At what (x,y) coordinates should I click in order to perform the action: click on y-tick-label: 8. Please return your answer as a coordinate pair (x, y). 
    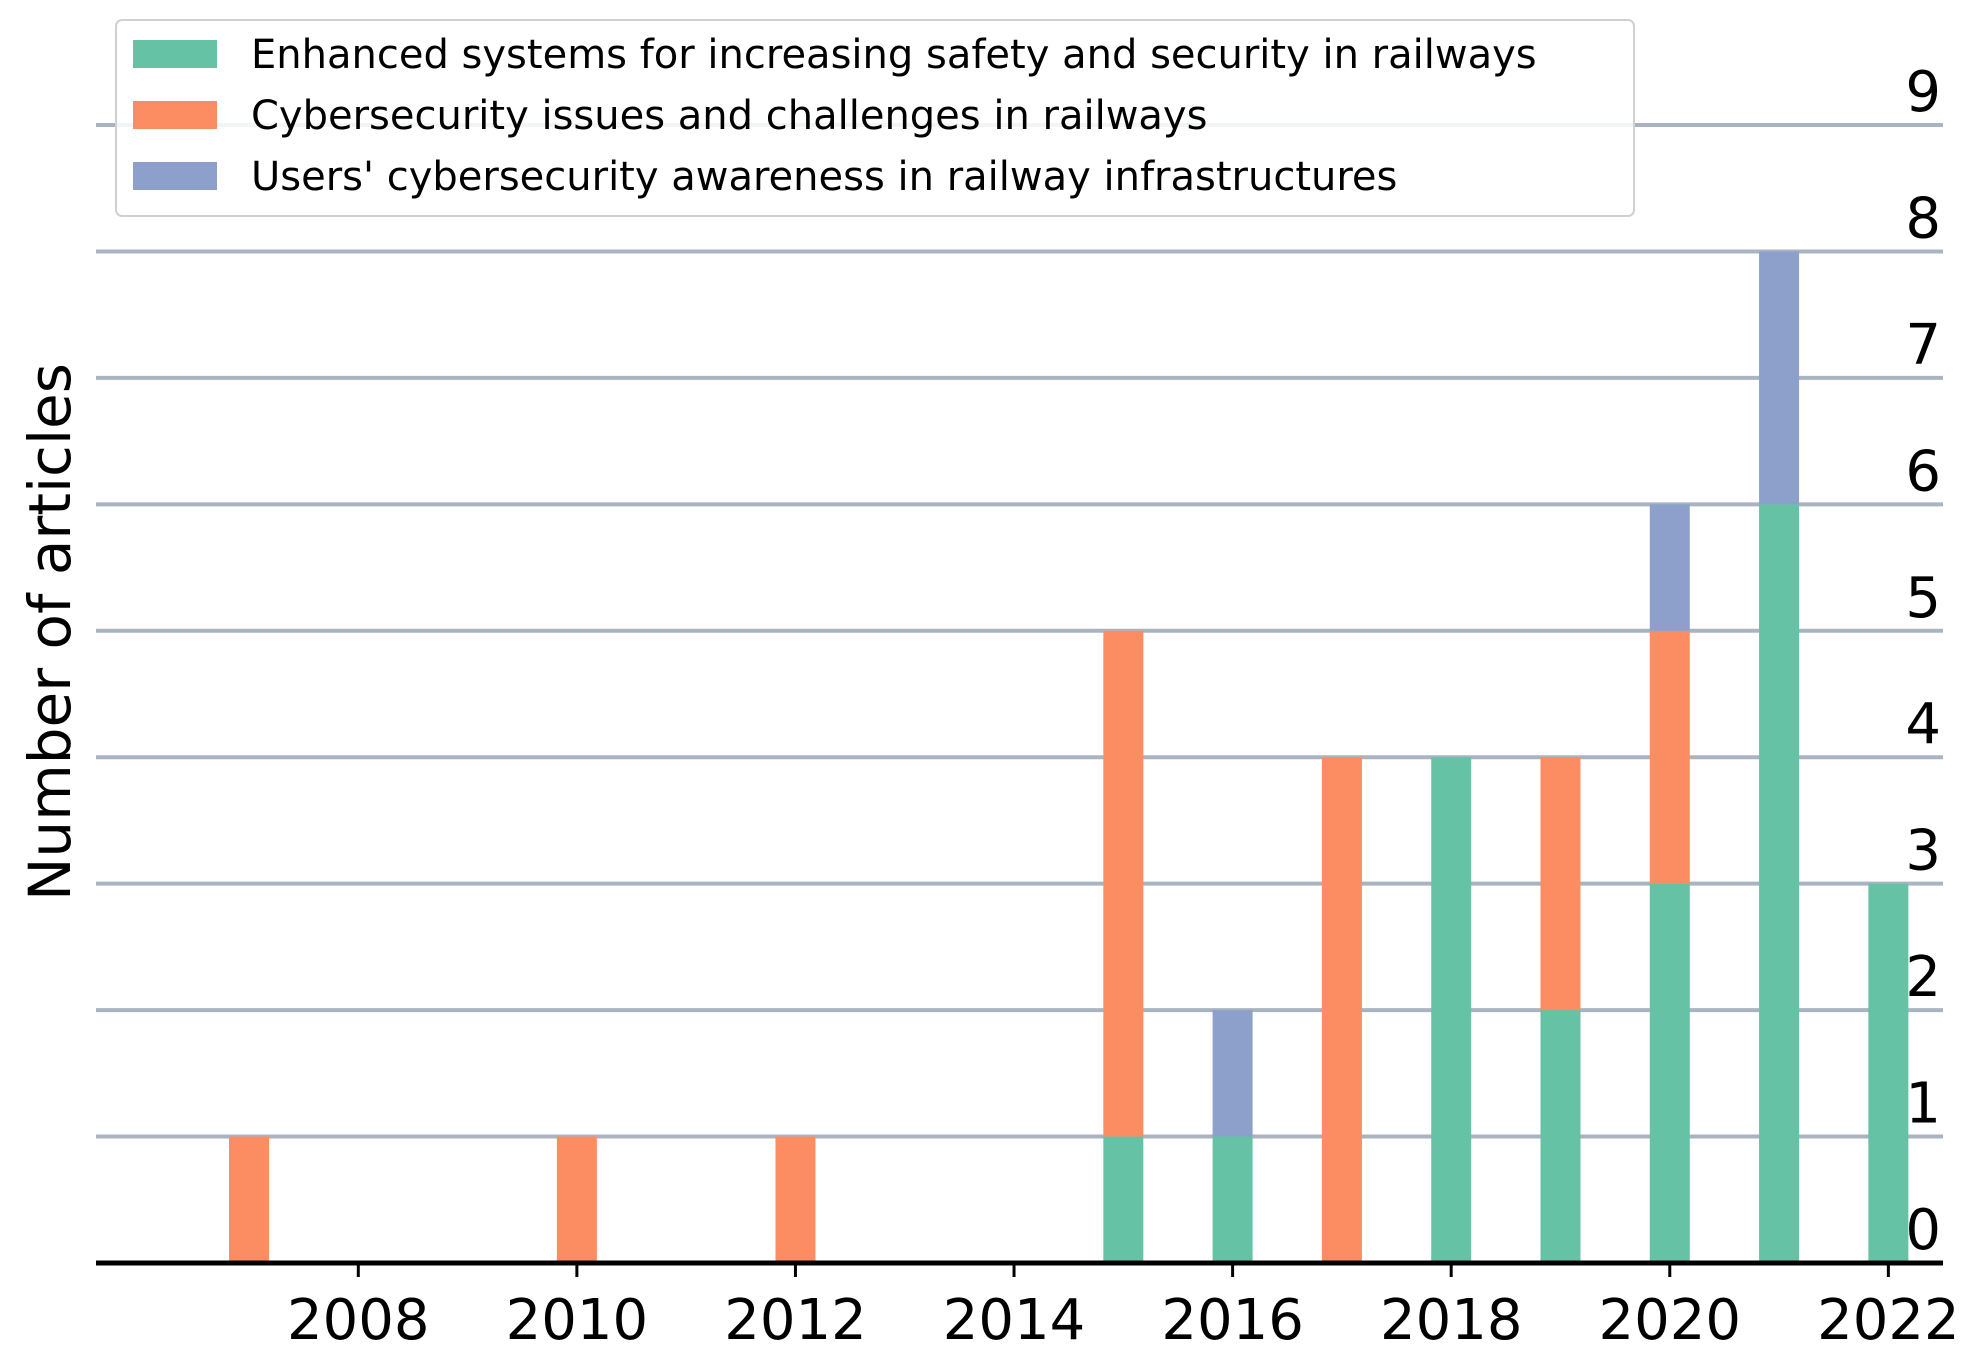
    Looking at the image, I should click on (1923, 218).